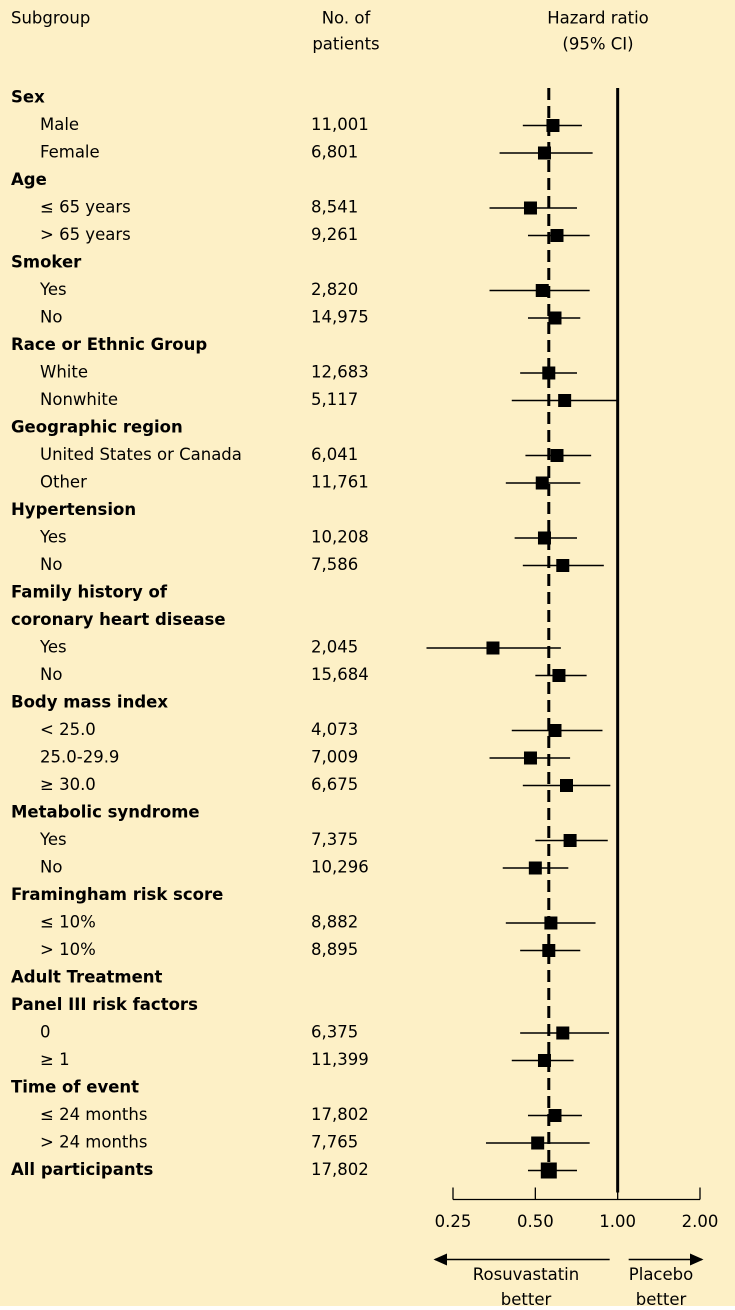  What do you see at coordinates (70, 152) in the screenshot?
I see `row-label: Female` at bounding box center [70, 152].